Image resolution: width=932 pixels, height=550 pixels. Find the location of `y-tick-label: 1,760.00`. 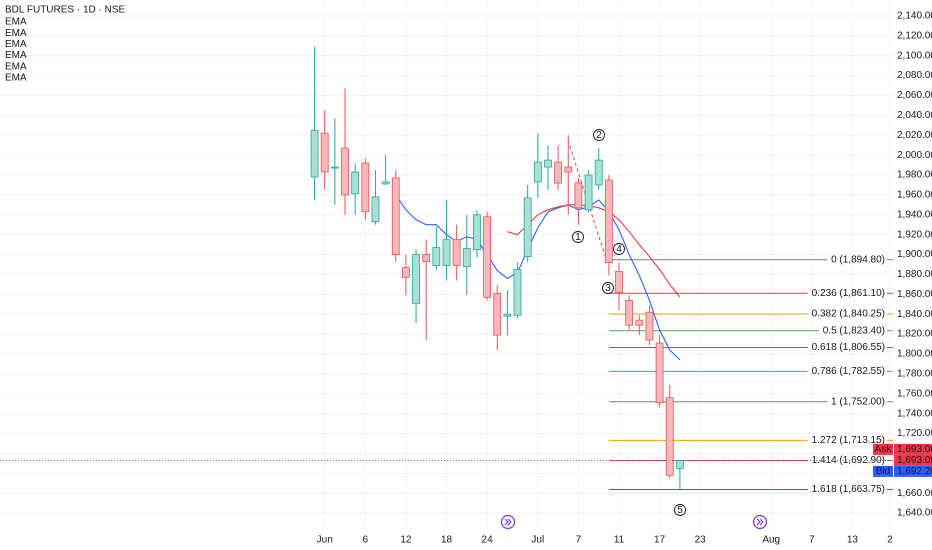

y-tick-label: 1,760.00 is located at coordinates (914, 393).